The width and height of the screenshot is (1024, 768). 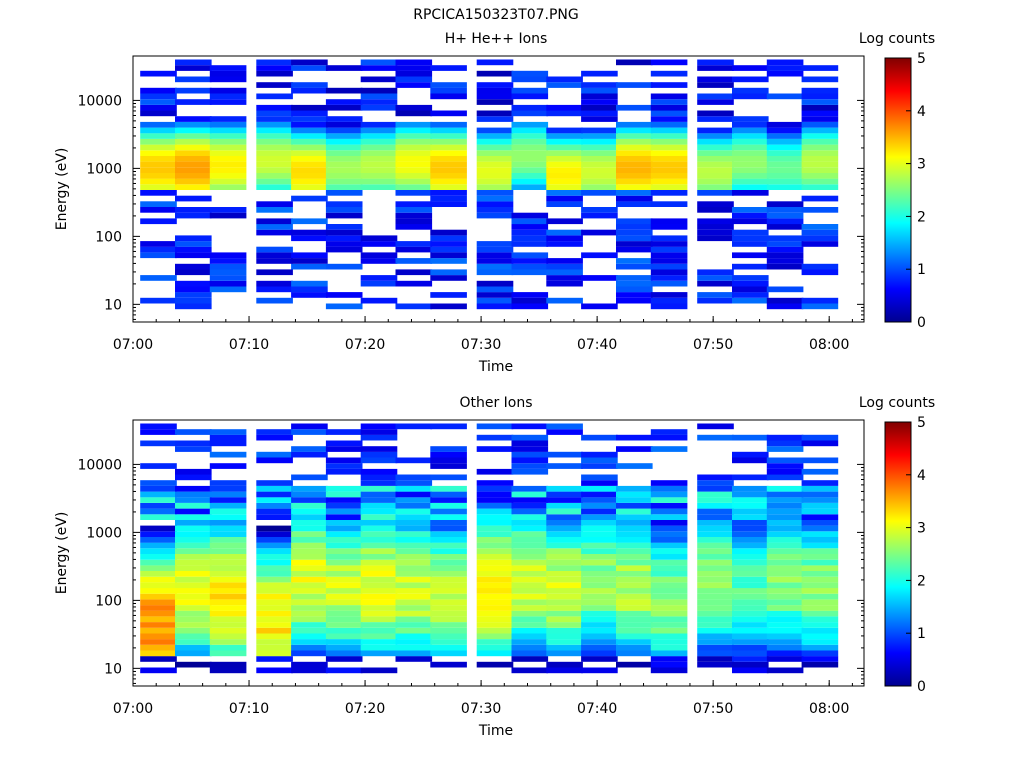 What do you see at coordinates (108, 237) in the screenshot?
I see `y-tick-label: 100` at bounding box center [108, 237].